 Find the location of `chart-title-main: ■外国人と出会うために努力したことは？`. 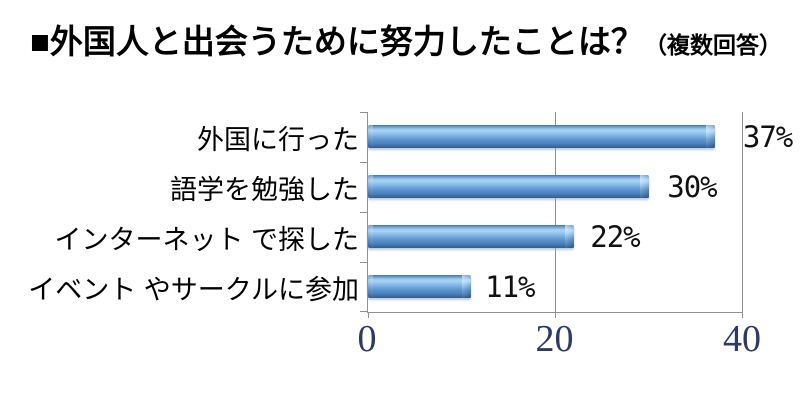

chart-title-main: ■外国人と出会うために努力したことは？ is located at coordinates (337, 41).